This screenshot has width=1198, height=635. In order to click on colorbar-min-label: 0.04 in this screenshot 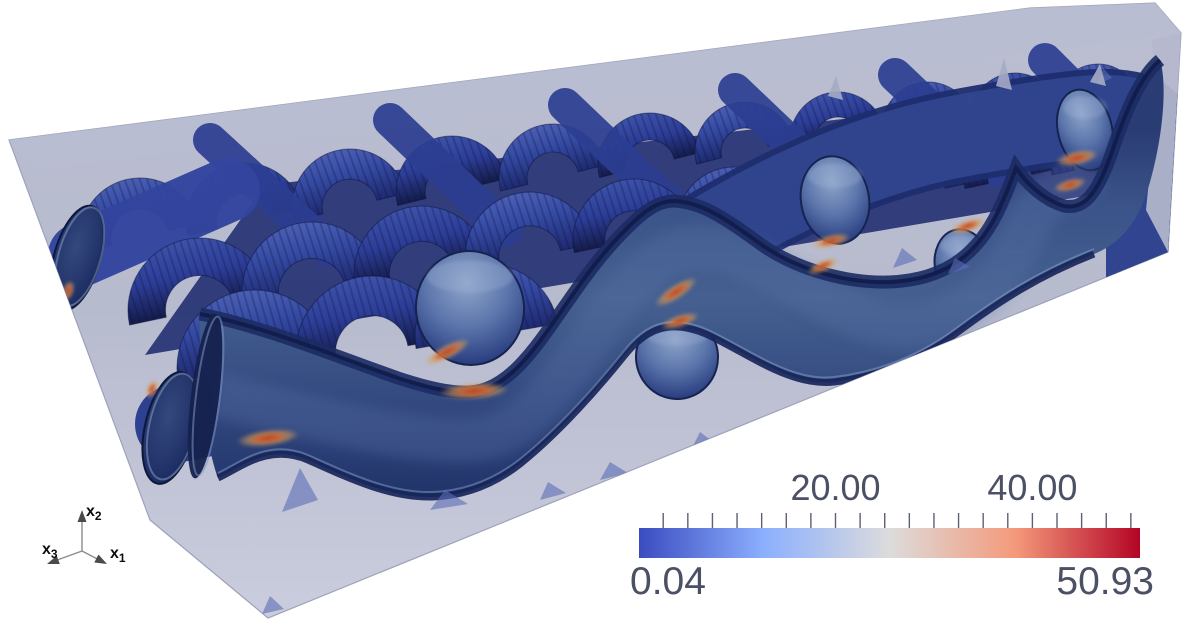, I will do `click(668, 581)`.